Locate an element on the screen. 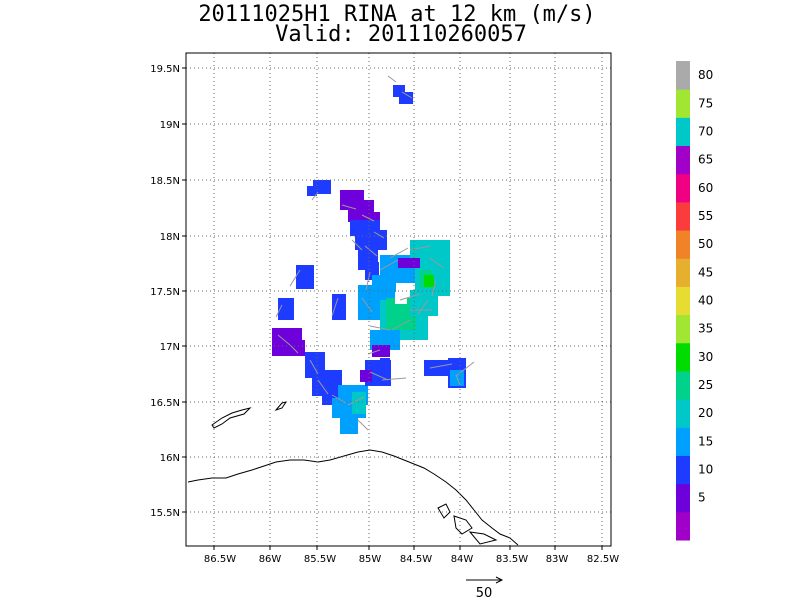  reference-vector: 50 is located at coordinates (485, 588).